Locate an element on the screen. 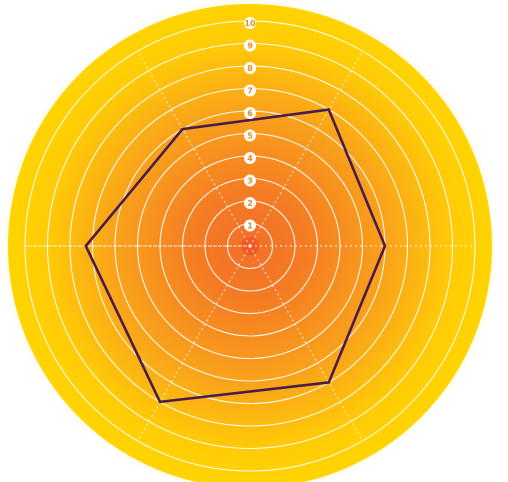 The height and width of the screenshot is (482, 508). tick-text: 1 is located at coordinates (250, 226).